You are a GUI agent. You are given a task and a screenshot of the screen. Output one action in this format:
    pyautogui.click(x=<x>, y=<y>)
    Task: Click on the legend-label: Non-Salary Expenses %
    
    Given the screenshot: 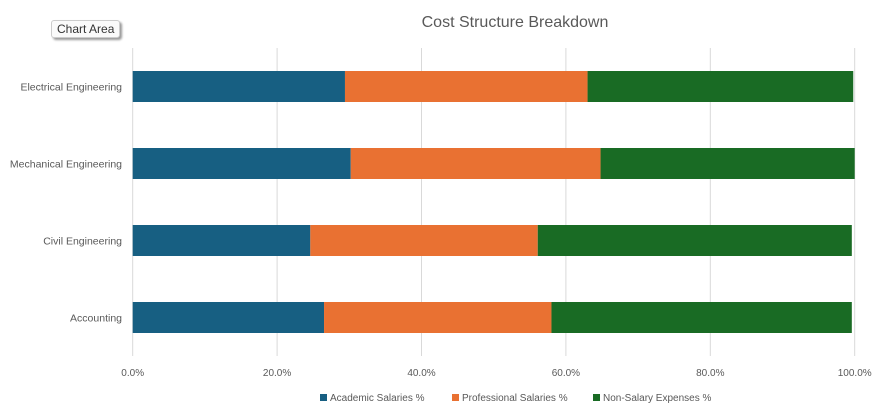 What is the action you would take?
    pyautogui.click(x=657, y=398)
    